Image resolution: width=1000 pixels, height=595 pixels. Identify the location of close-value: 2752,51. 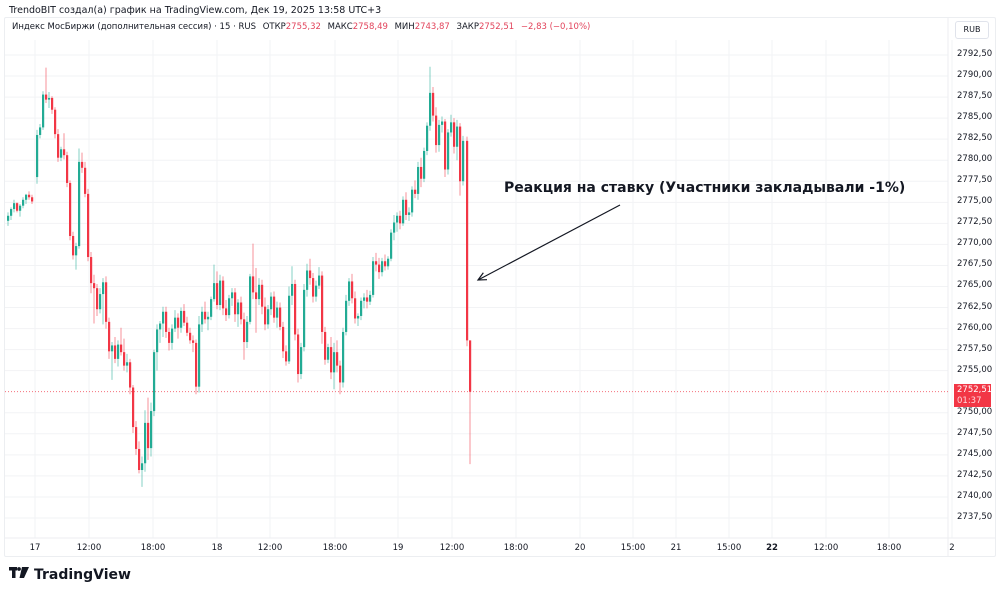
(496, 27).